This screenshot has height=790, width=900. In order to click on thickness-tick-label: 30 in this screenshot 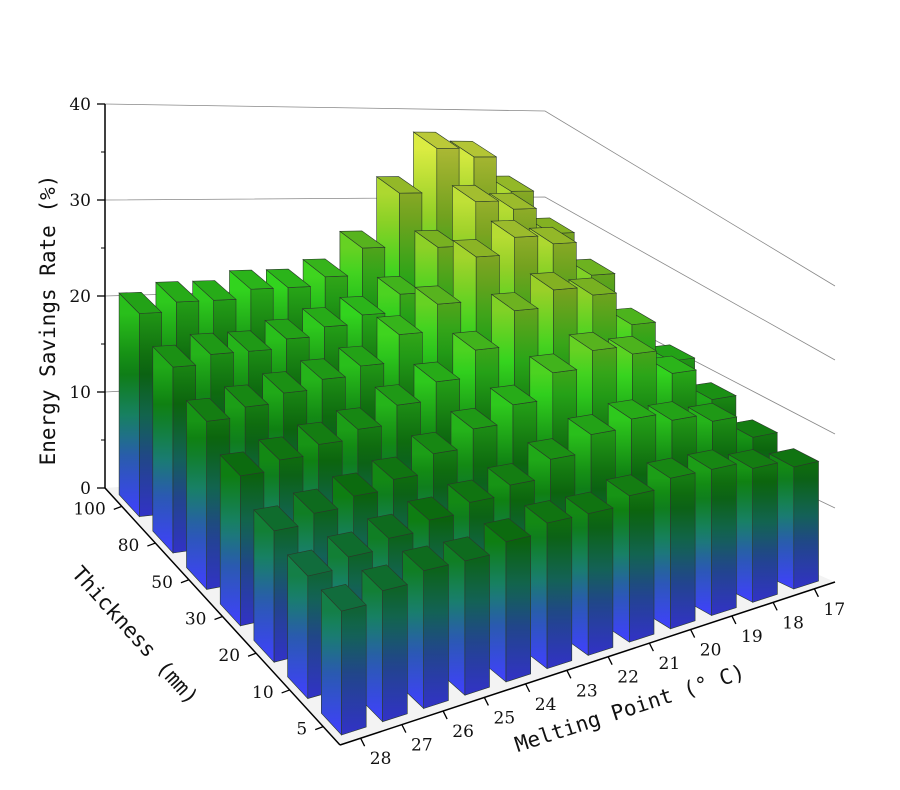, I will do `click(196, 620)`.